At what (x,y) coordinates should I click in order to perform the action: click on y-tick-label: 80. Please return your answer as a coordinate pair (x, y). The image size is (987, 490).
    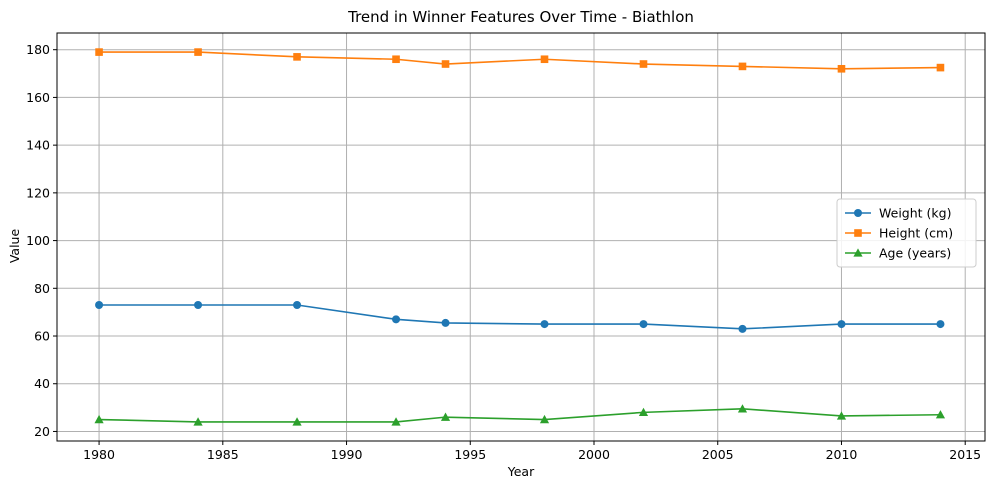
    Looking at the image, I should click on (42, 288).